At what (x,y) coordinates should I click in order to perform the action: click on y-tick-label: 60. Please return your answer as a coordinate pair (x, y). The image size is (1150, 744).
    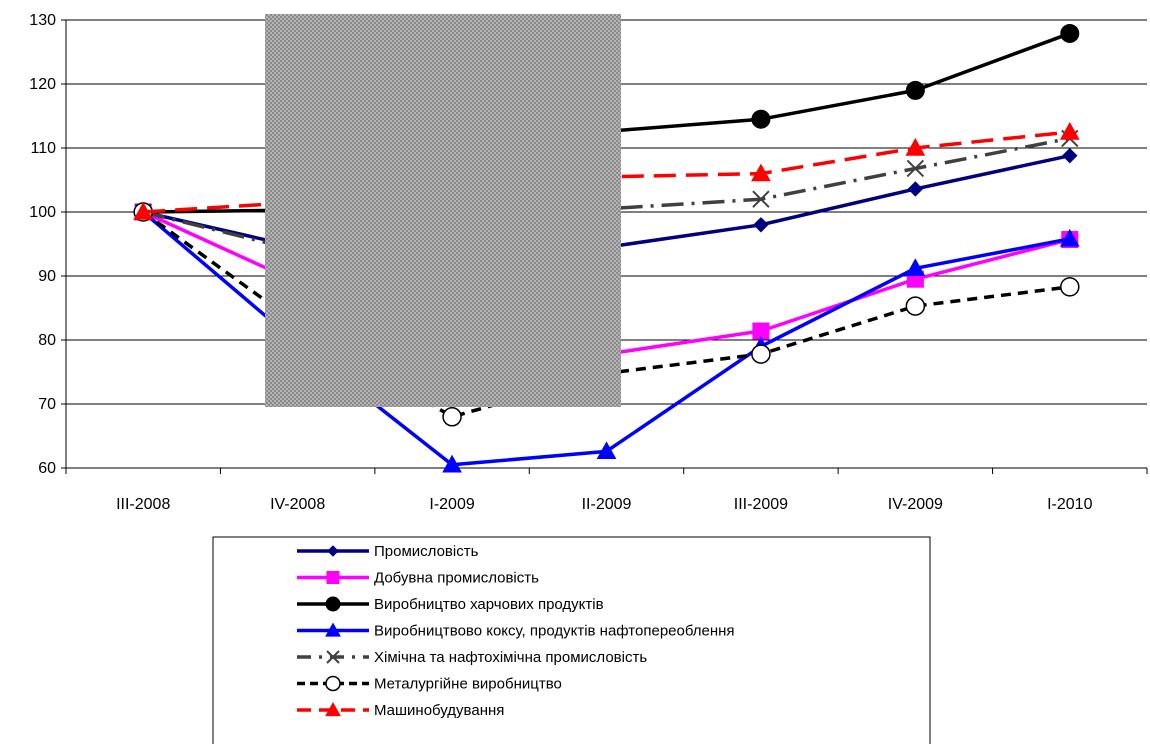
    Looking at the image, I should click on (47, 468).